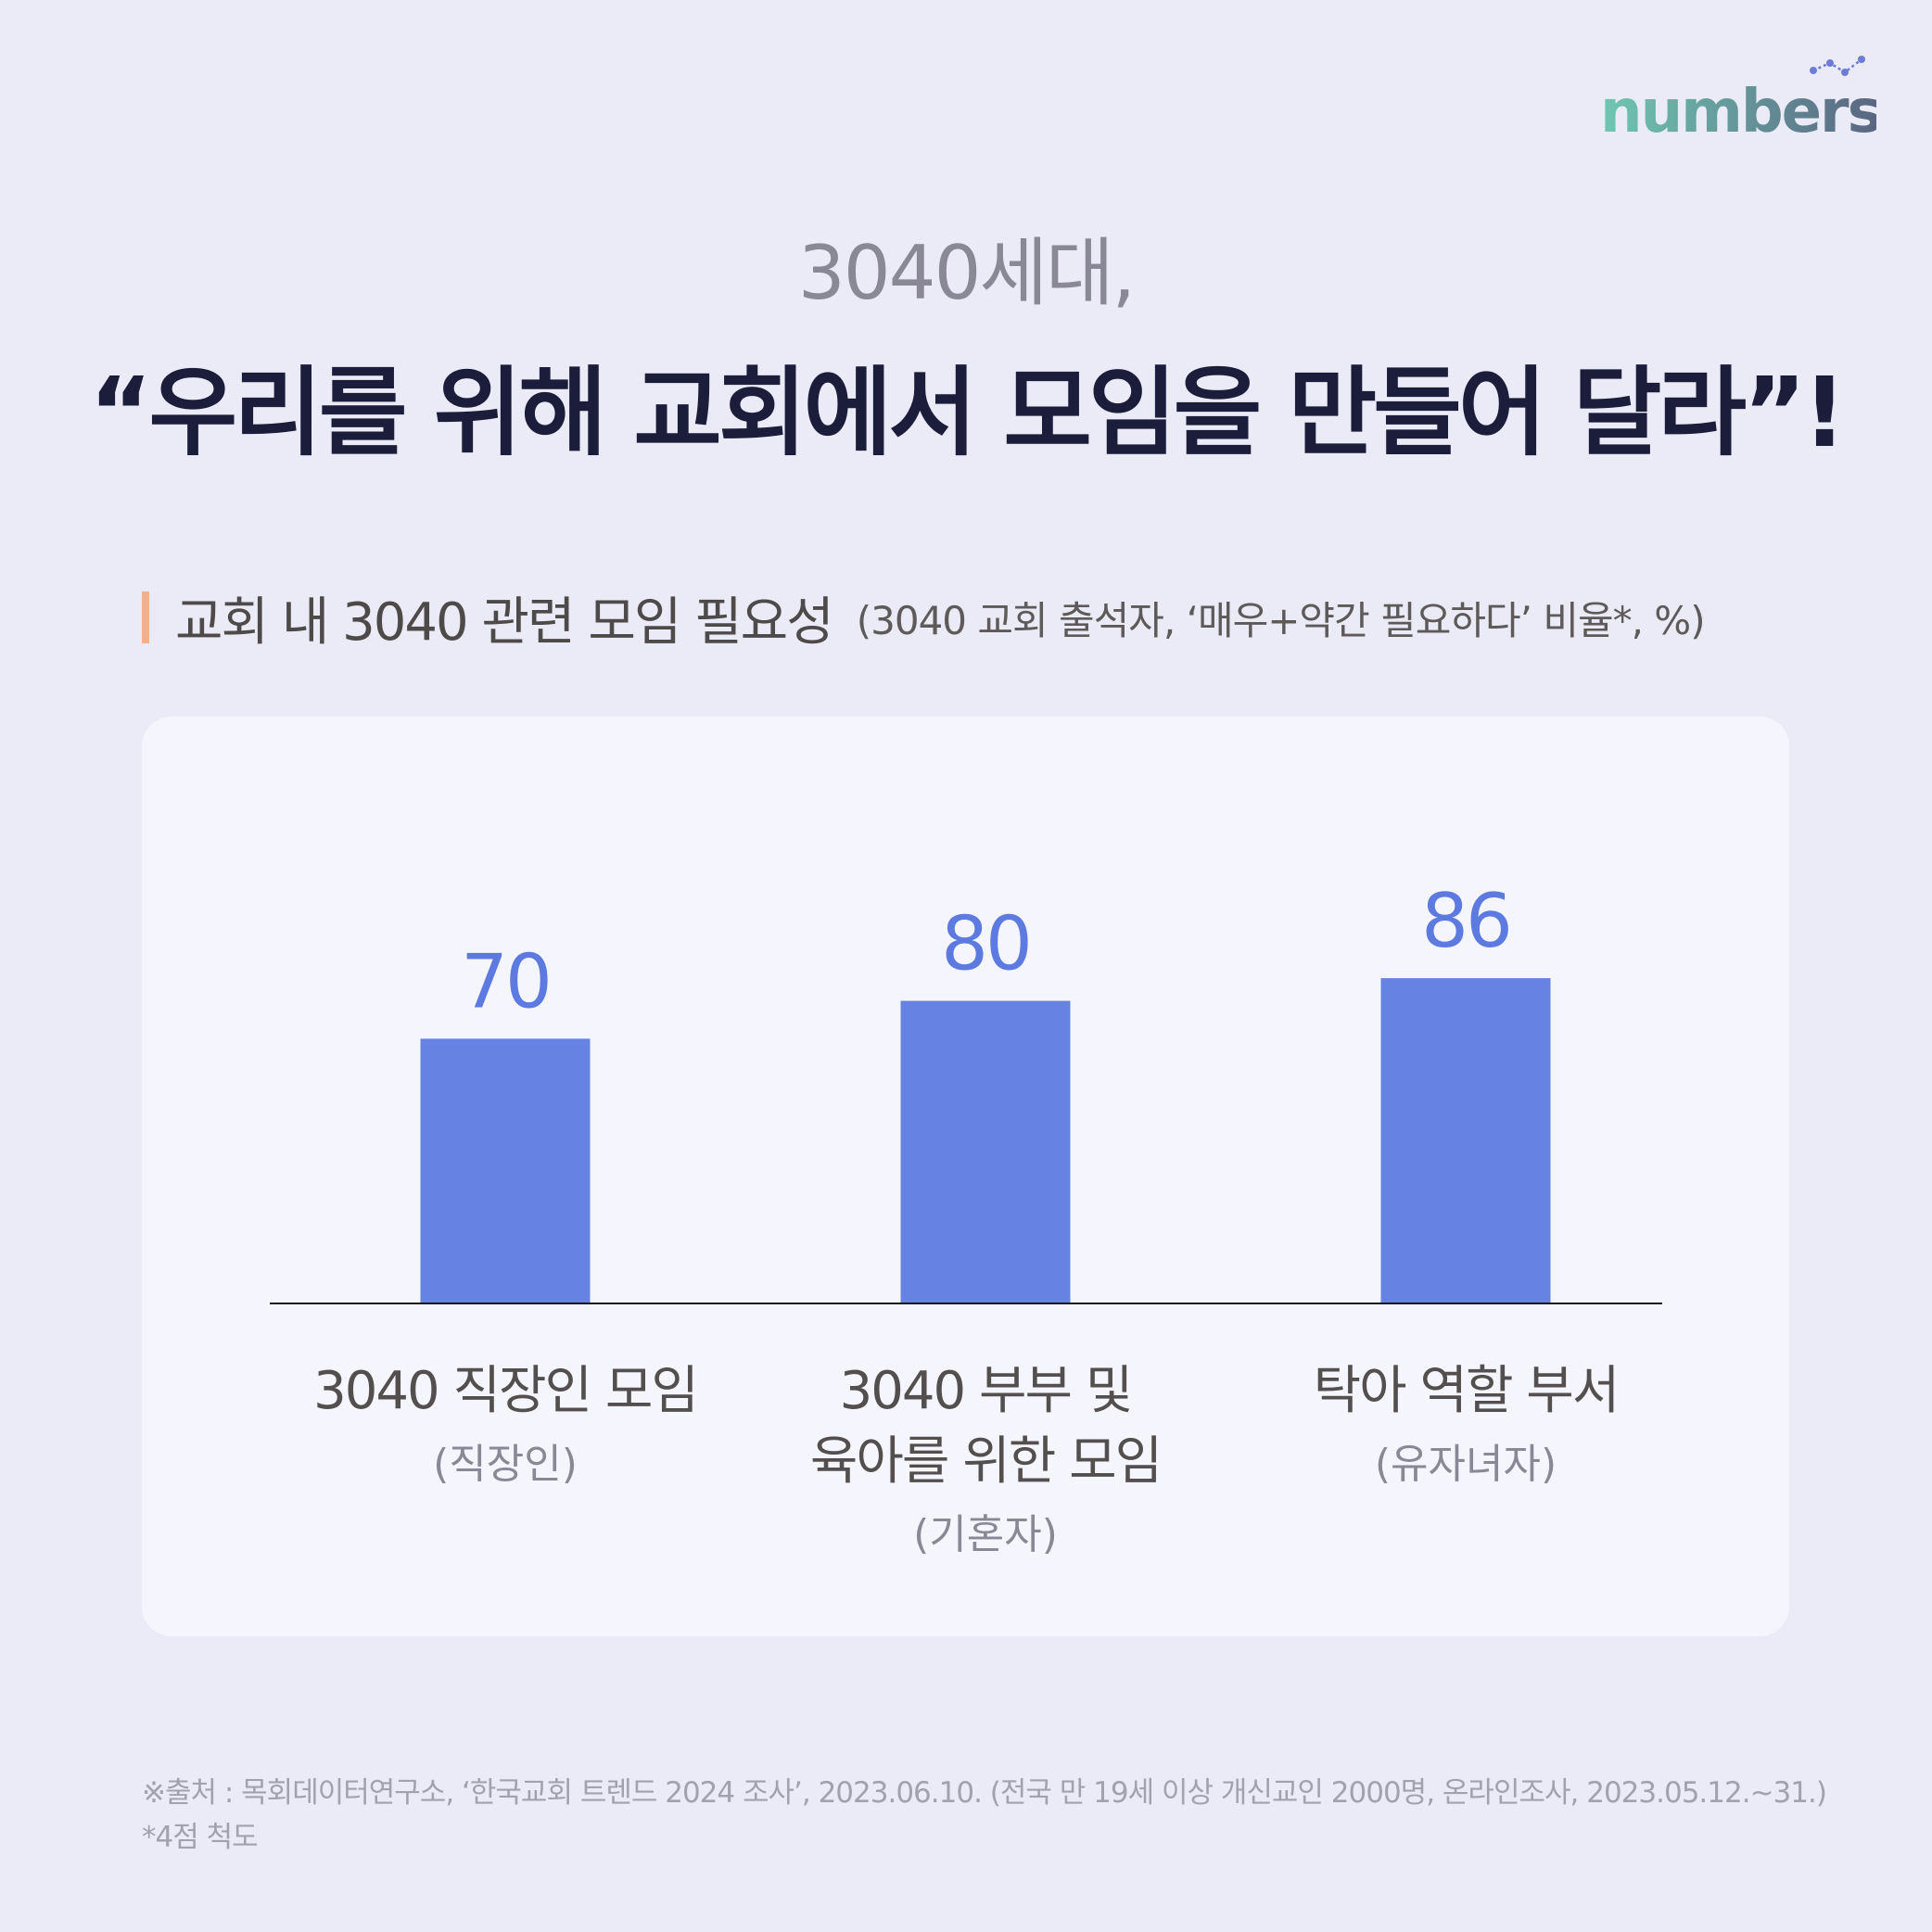 This screenshot has height=1932, width=1932. What do you see at coordinates (1837, 66) in the screenshot?
I see `chart-dots-icon` at bounding box center [1837, 66].